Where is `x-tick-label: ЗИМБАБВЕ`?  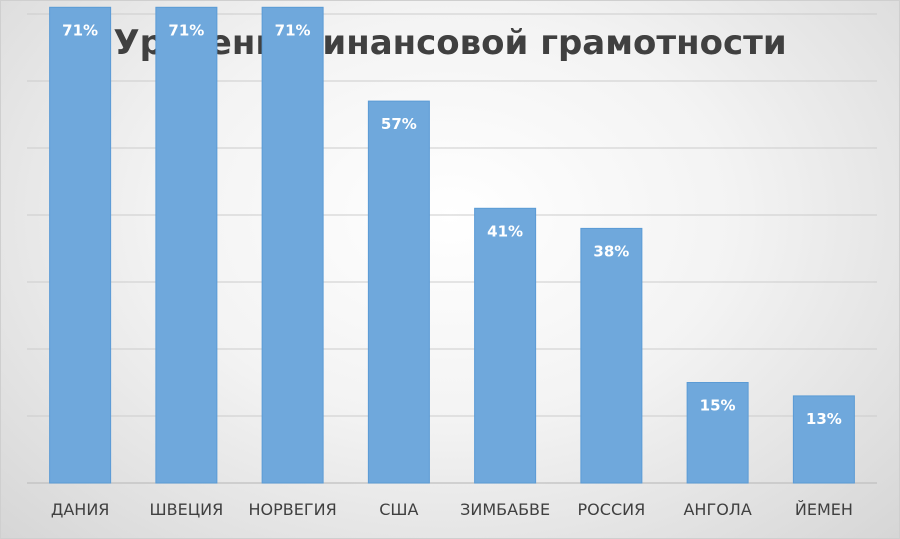
x-tick-label: ЗИМБАБВЕ is located at coordinates (505, 509).